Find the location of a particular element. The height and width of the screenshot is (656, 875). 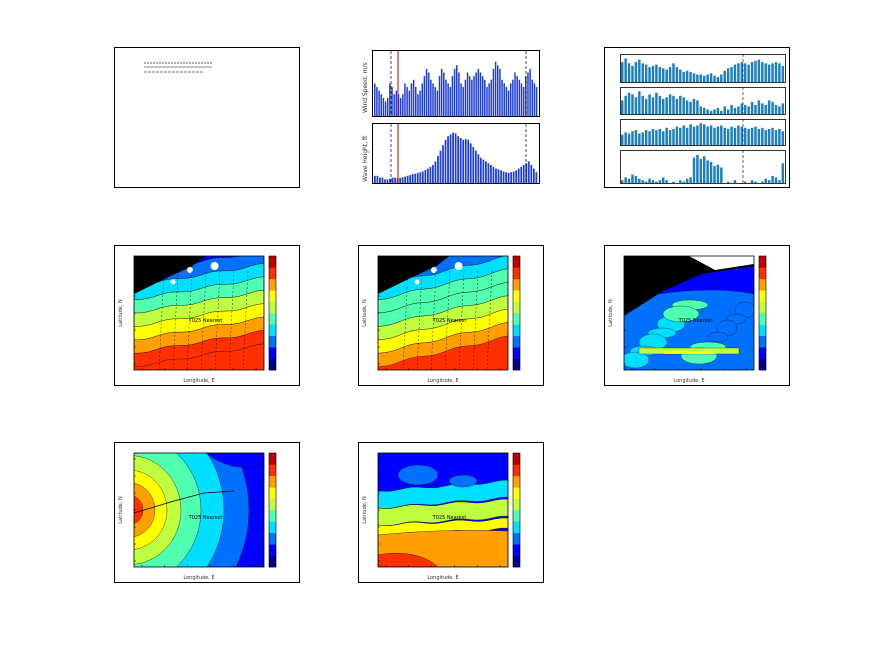

text-lines is located at coordinates (178, 67).